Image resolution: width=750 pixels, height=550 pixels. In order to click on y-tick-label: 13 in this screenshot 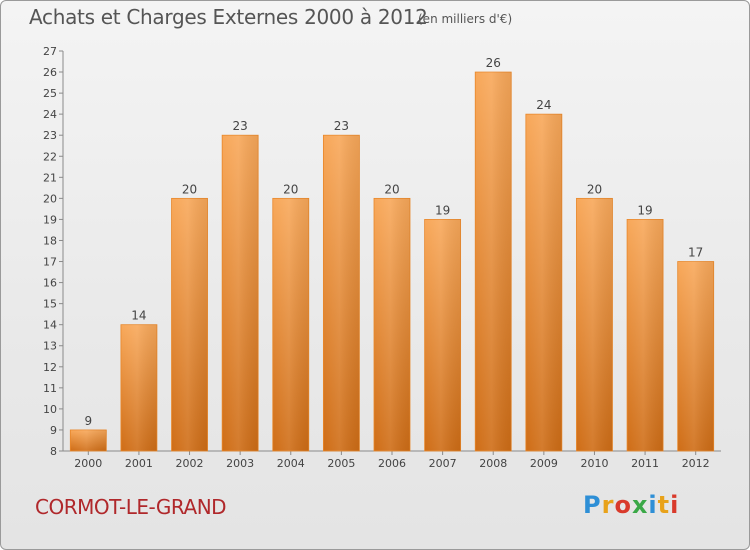, I will do `click(50, 346)`.